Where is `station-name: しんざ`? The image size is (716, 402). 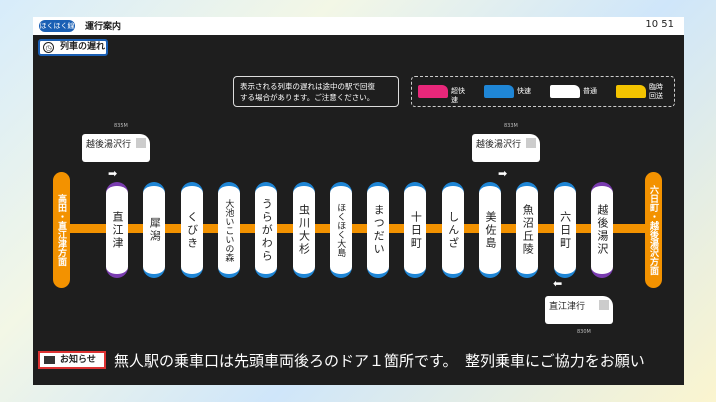 station-name: しんざ is located at coordinates (453, 230).